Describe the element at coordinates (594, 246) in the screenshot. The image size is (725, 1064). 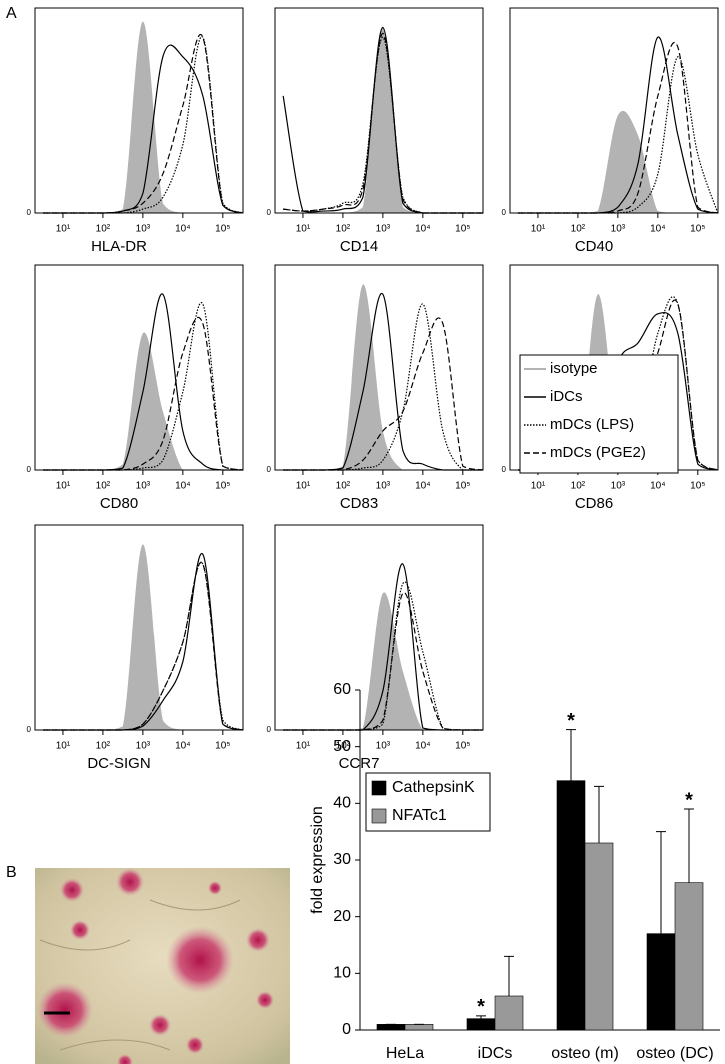
I see `x-axis-label: CD40` at that location.